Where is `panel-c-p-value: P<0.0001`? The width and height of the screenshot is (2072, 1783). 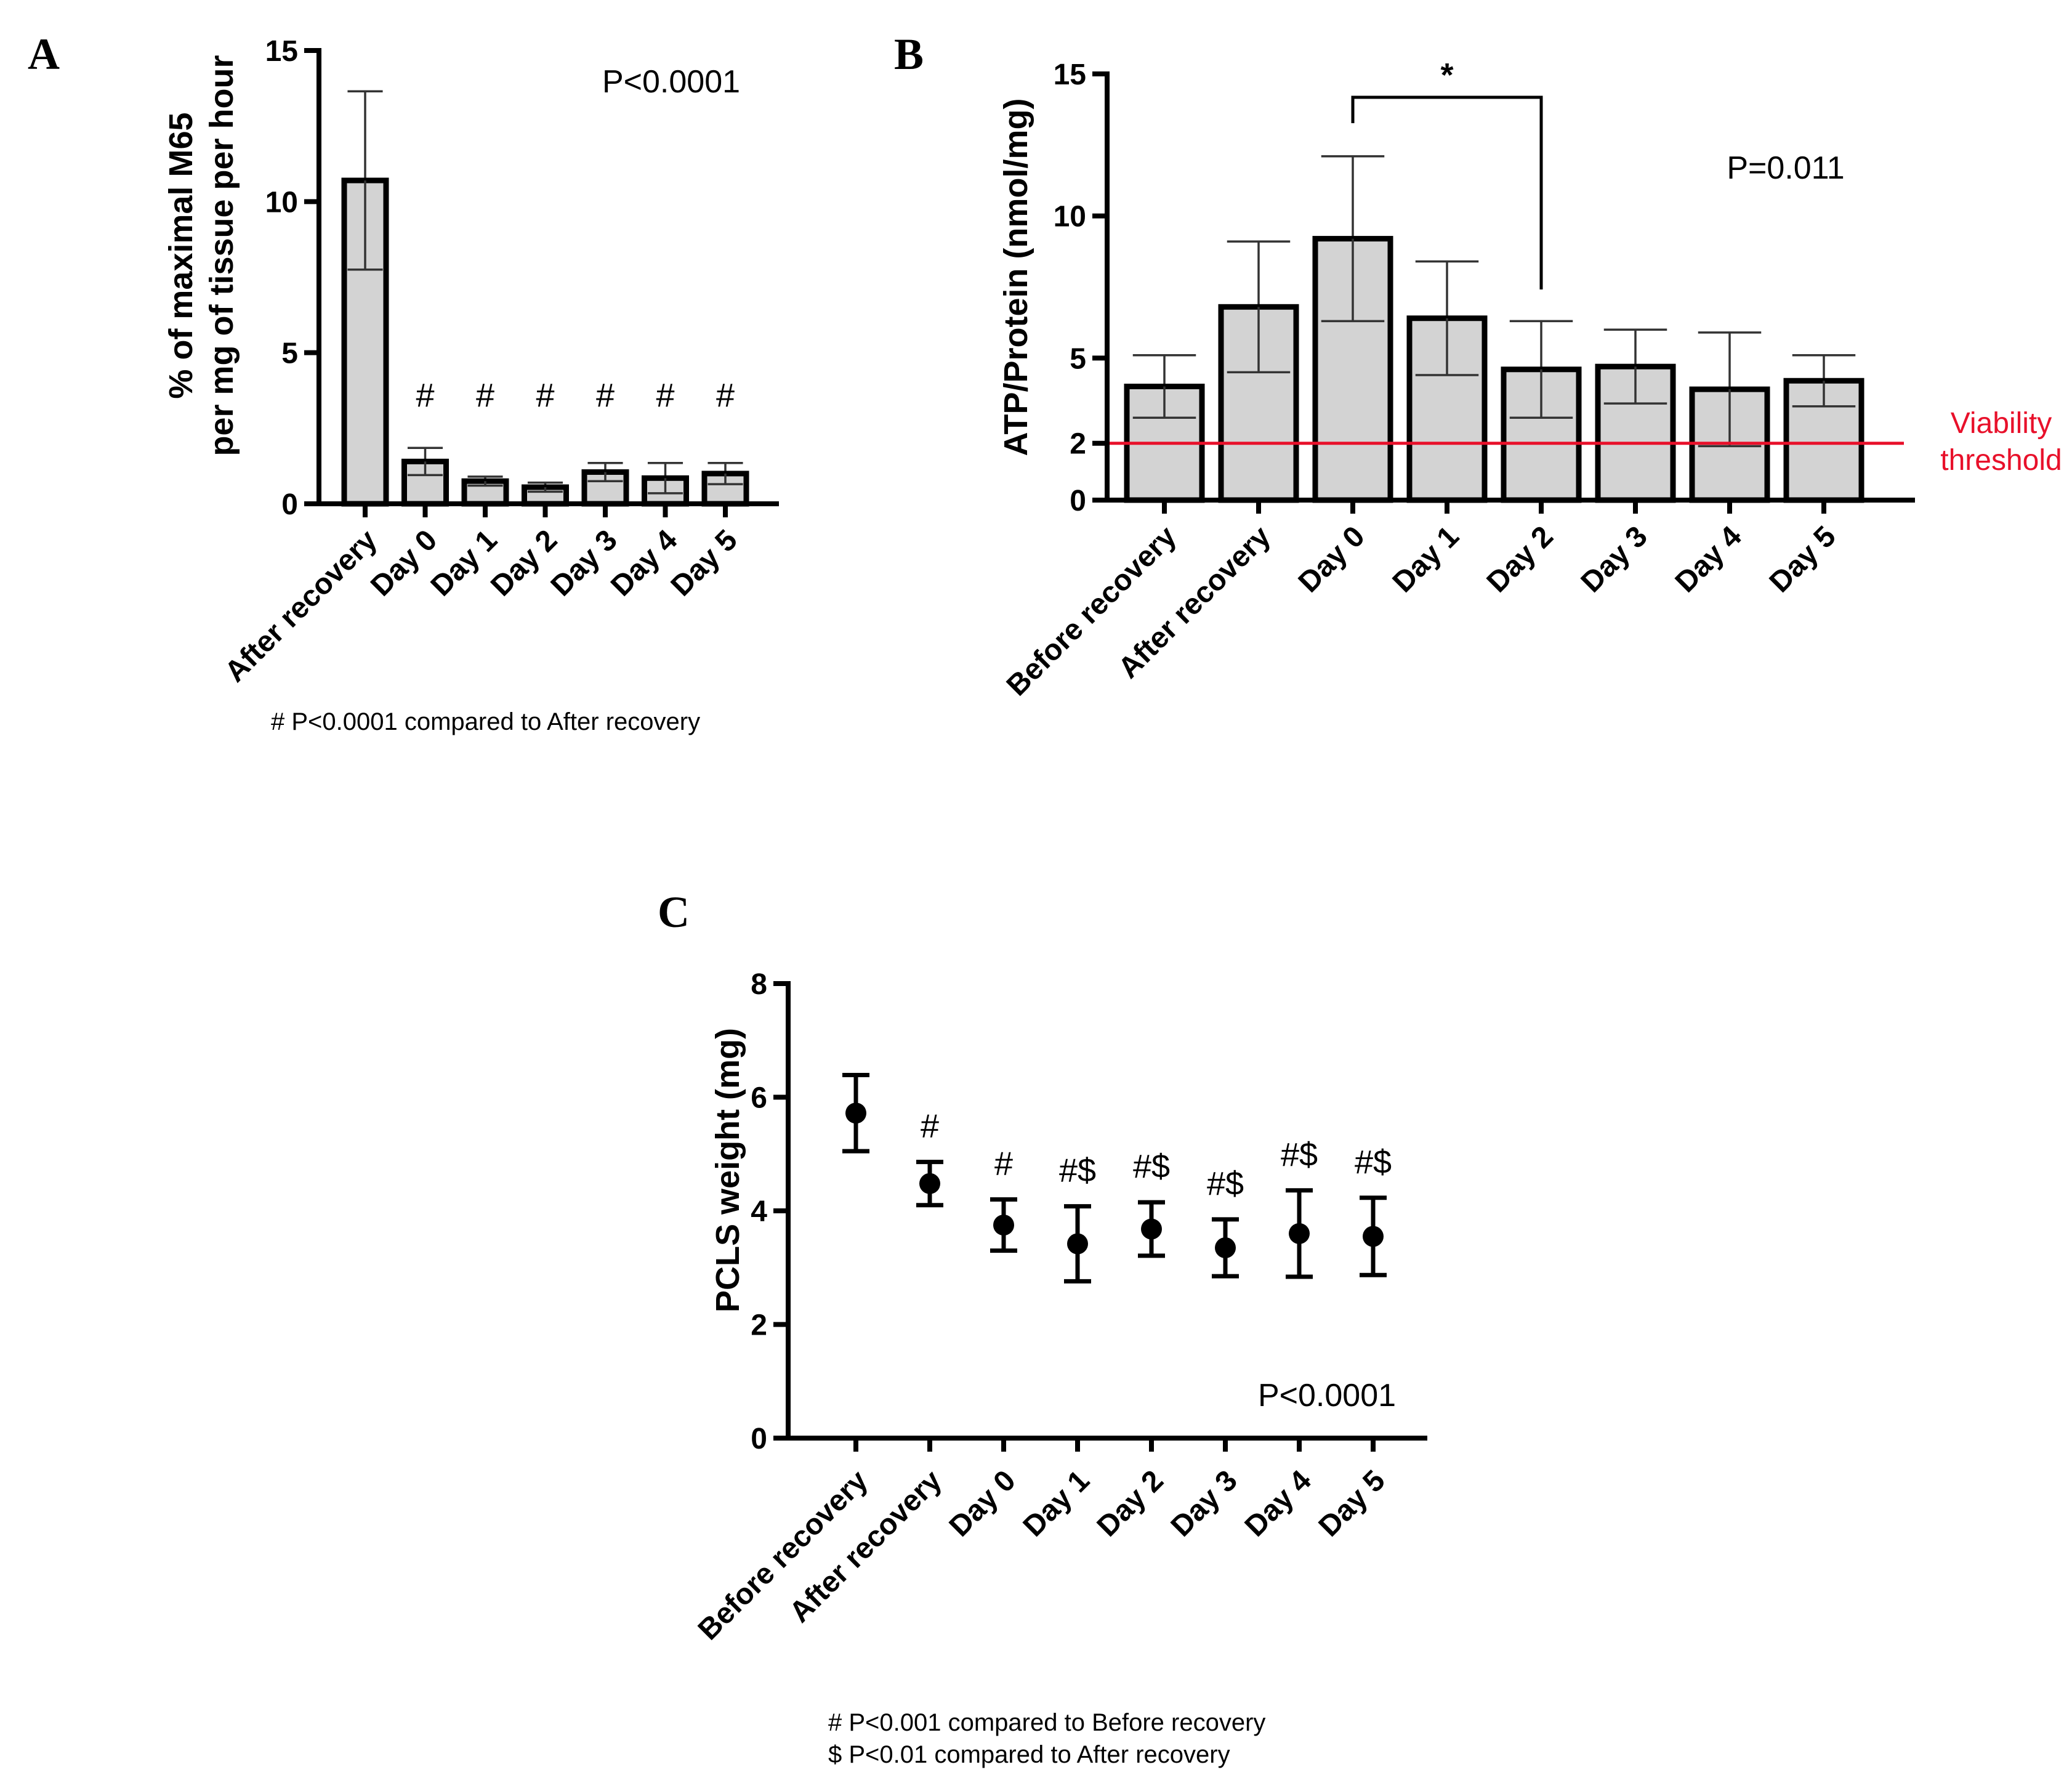
panel-c-p-value: P<0.0001 is located at coordinates (1327, 1395).